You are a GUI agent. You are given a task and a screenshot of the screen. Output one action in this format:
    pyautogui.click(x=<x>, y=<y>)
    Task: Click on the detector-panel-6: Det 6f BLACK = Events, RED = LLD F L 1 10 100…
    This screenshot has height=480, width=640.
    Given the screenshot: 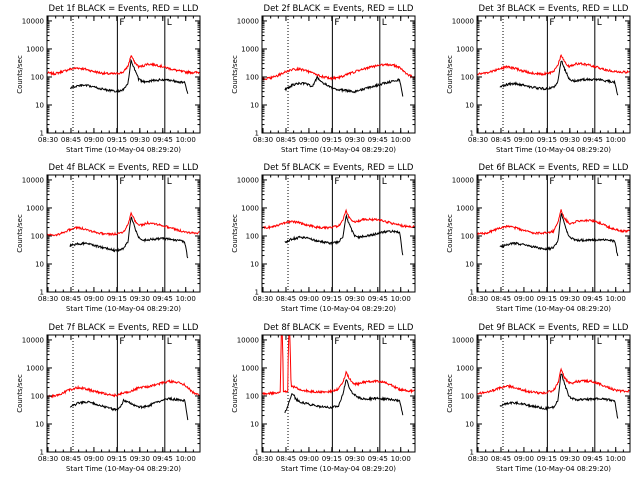 What is the action you would take?
    pyautogui.click(x=538, y=238)
    